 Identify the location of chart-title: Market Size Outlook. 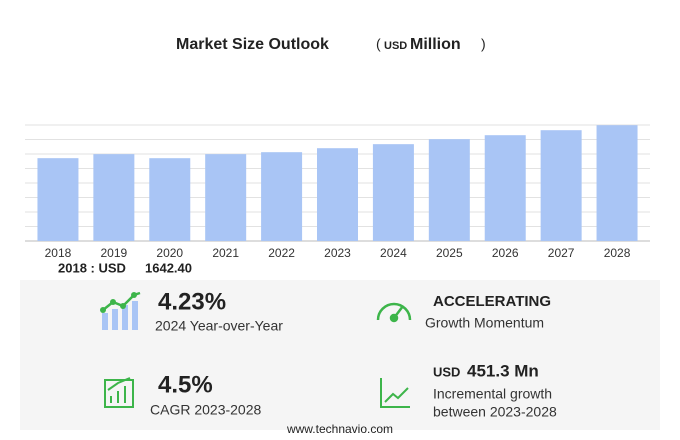
(252, 44).